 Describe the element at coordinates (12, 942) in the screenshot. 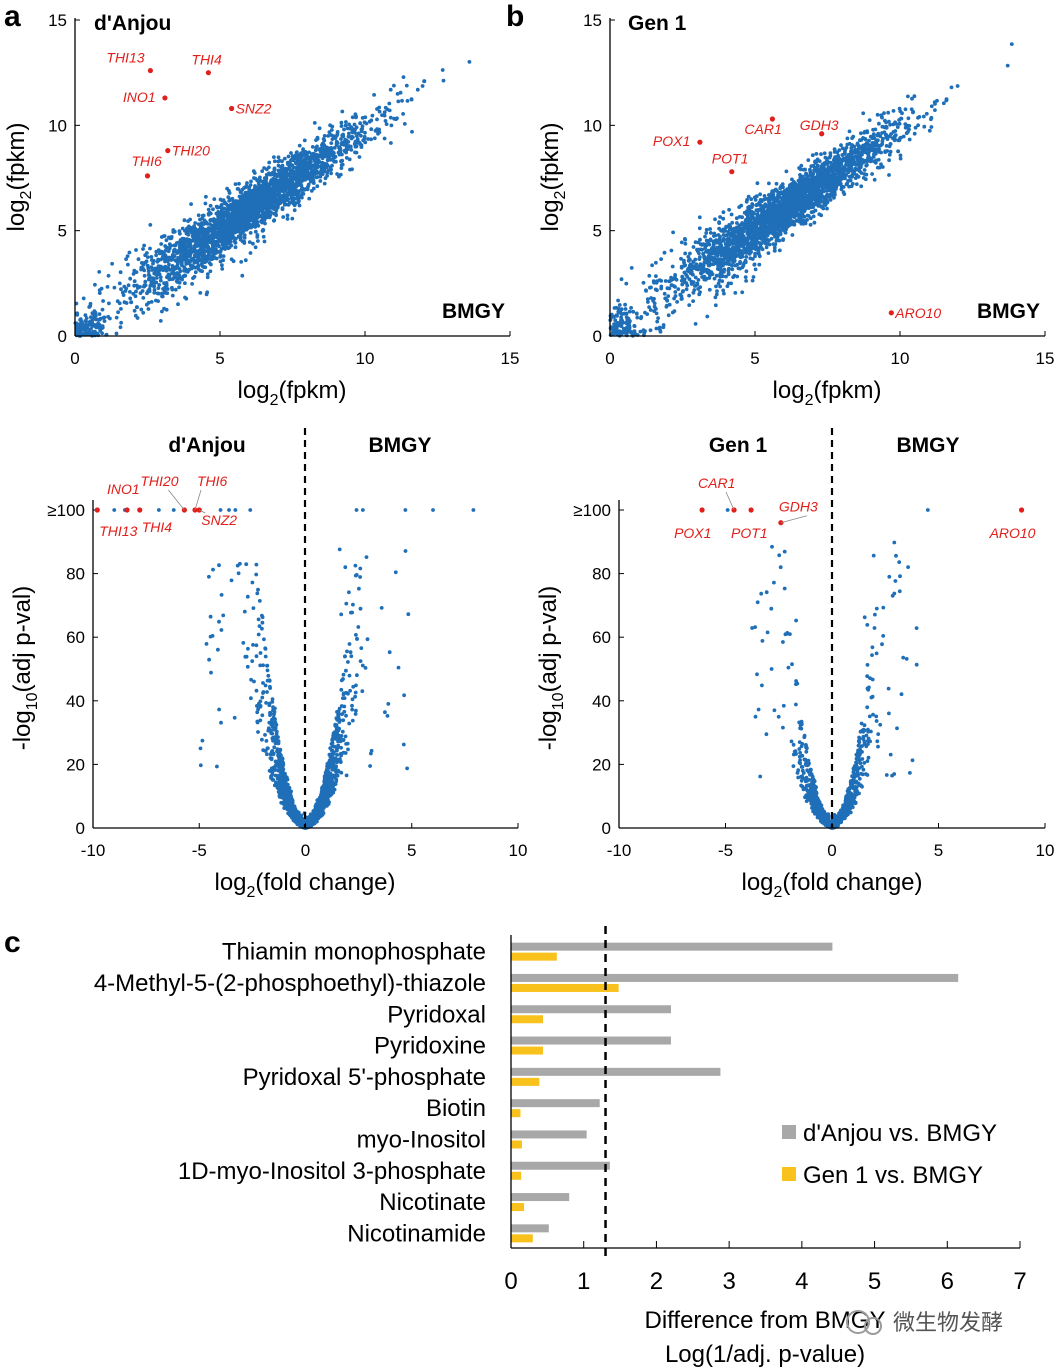

I see `panel-label-c: c` at that location.